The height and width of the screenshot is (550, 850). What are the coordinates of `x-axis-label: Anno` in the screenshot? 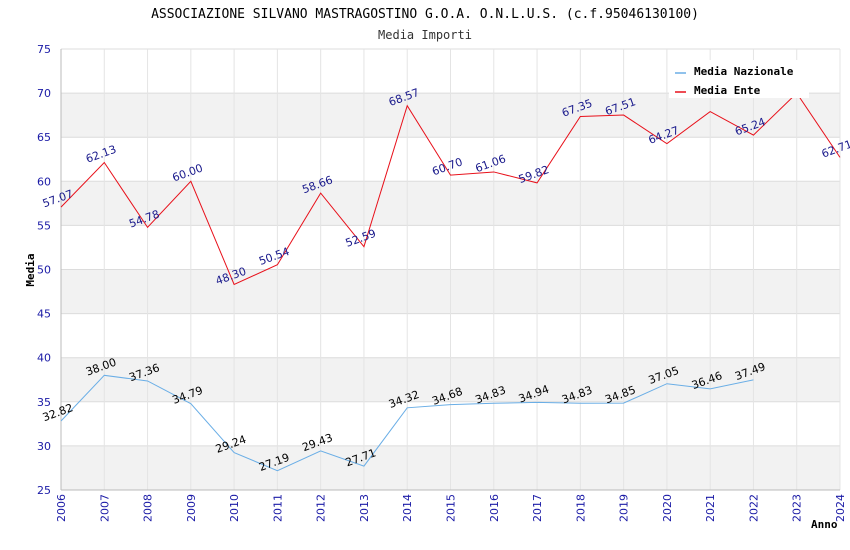 It's located at (824, 524).